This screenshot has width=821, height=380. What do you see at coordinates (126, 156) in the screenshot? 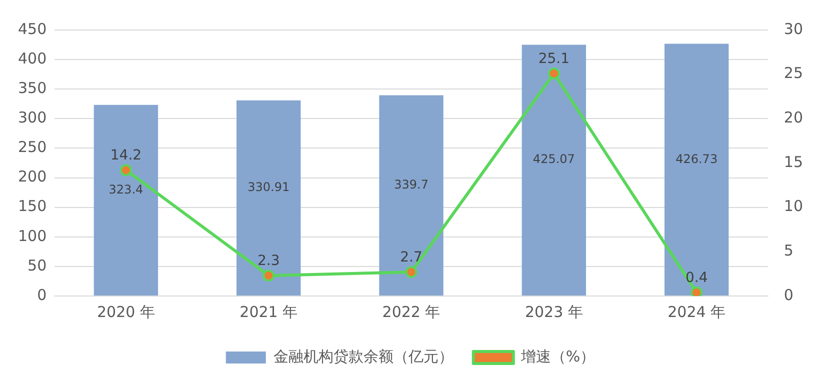
I see `data-label: 14.2` at bounding box center [126, 156].